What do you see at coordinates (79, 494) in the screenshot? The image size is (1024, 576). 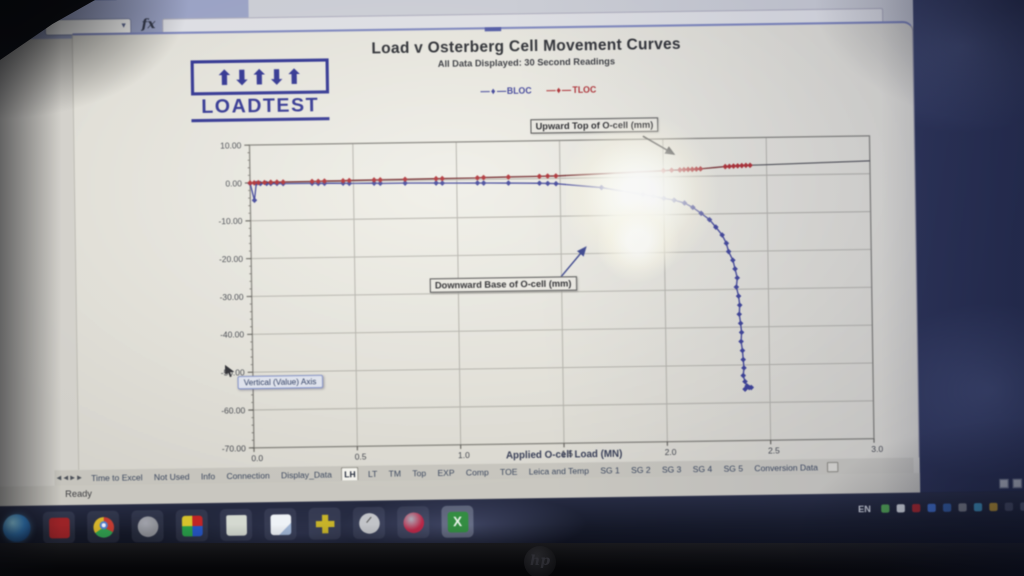 I see `status-ready-label: Ready` at bounding box center [79, 494].